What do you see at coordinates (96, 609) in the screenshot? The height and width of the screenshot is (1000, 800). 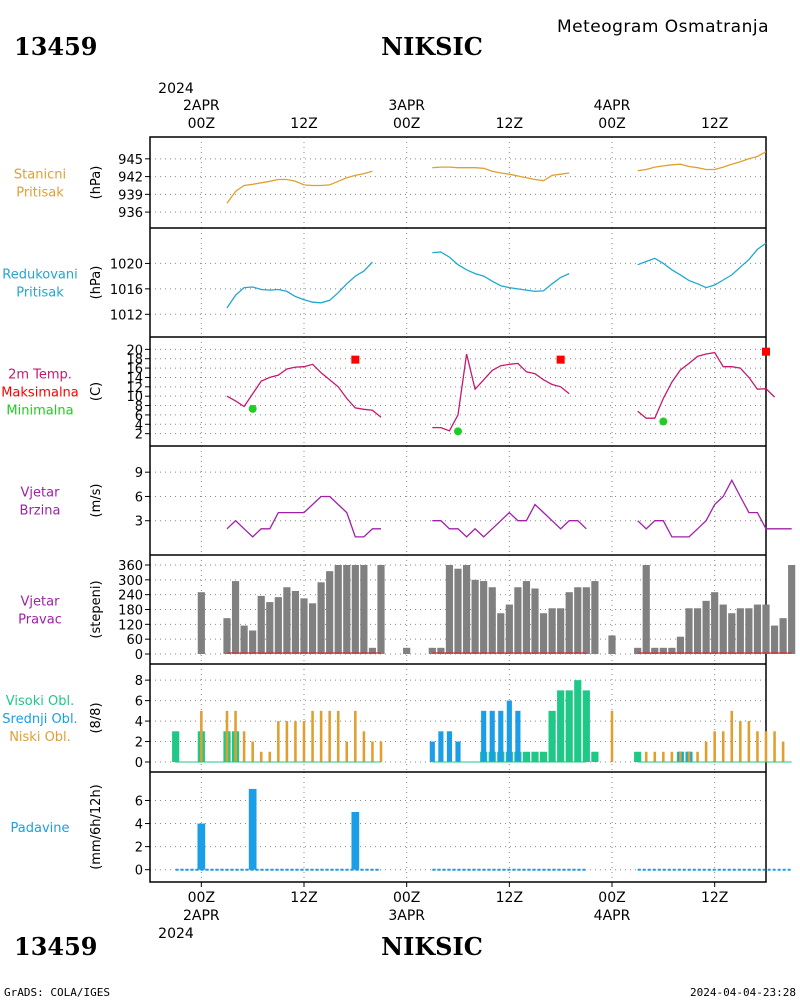 I see `panel-unit: (stepeni)` at bounding box center [96, 609].